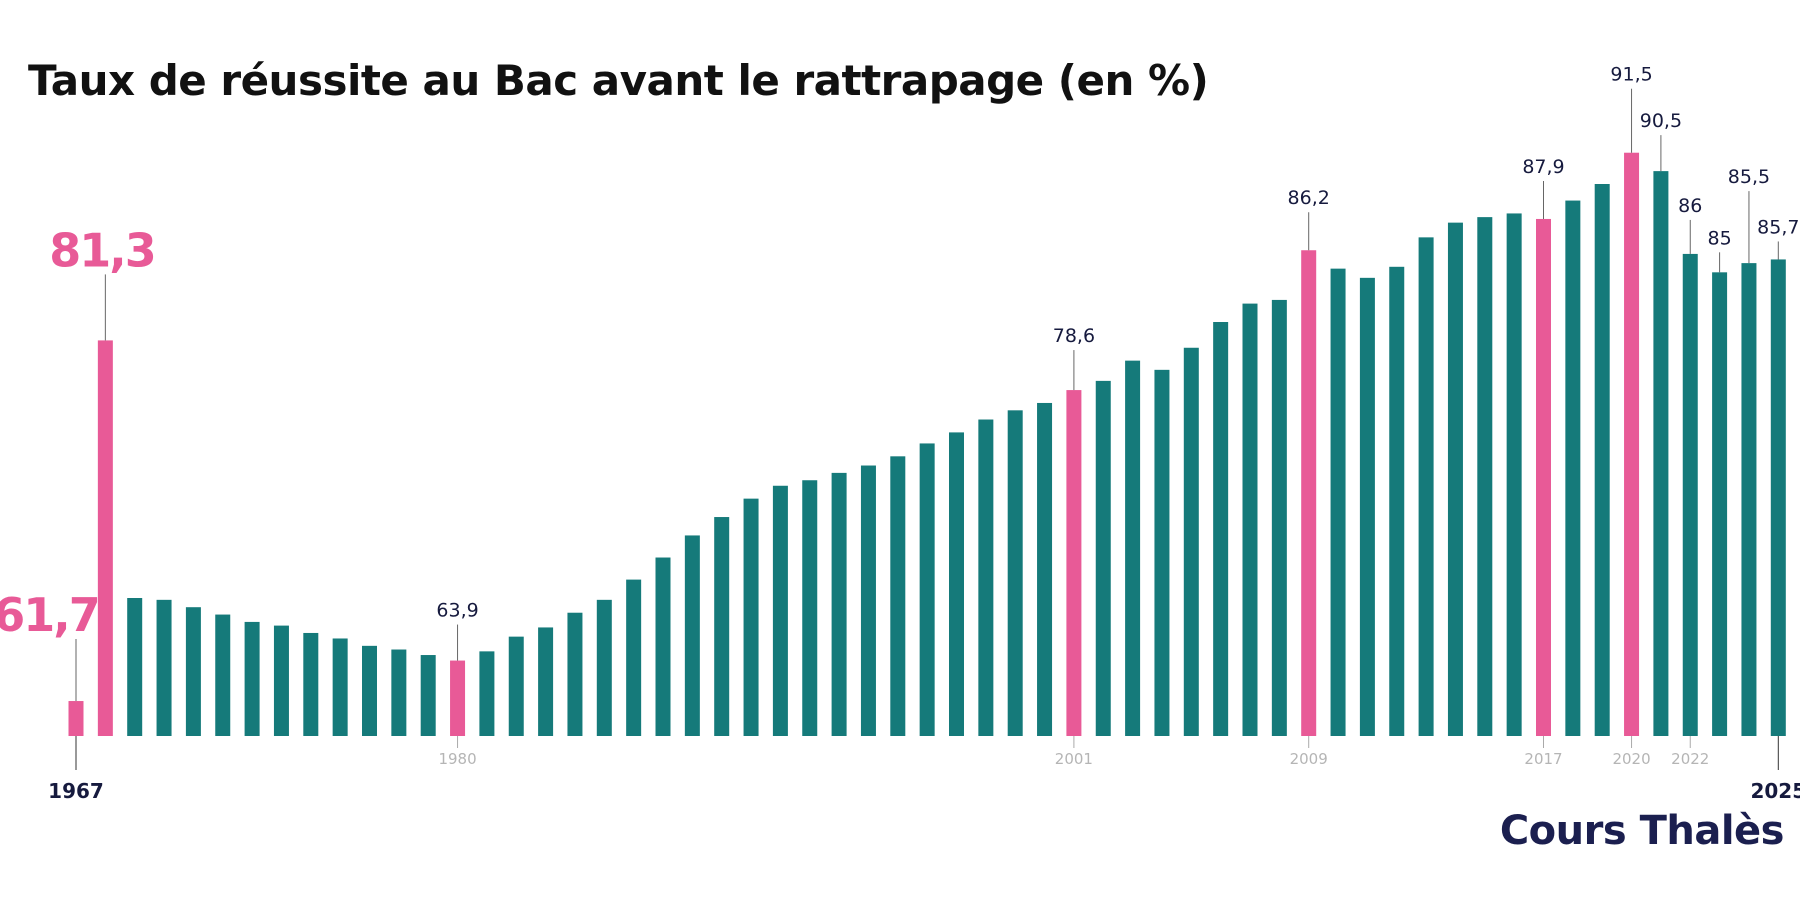 Image resolution: width=1800 pixels, height=900 pixels. Describe the element at coordinates (193, 671) in the screenshot. I see `bar-1971` at that location.